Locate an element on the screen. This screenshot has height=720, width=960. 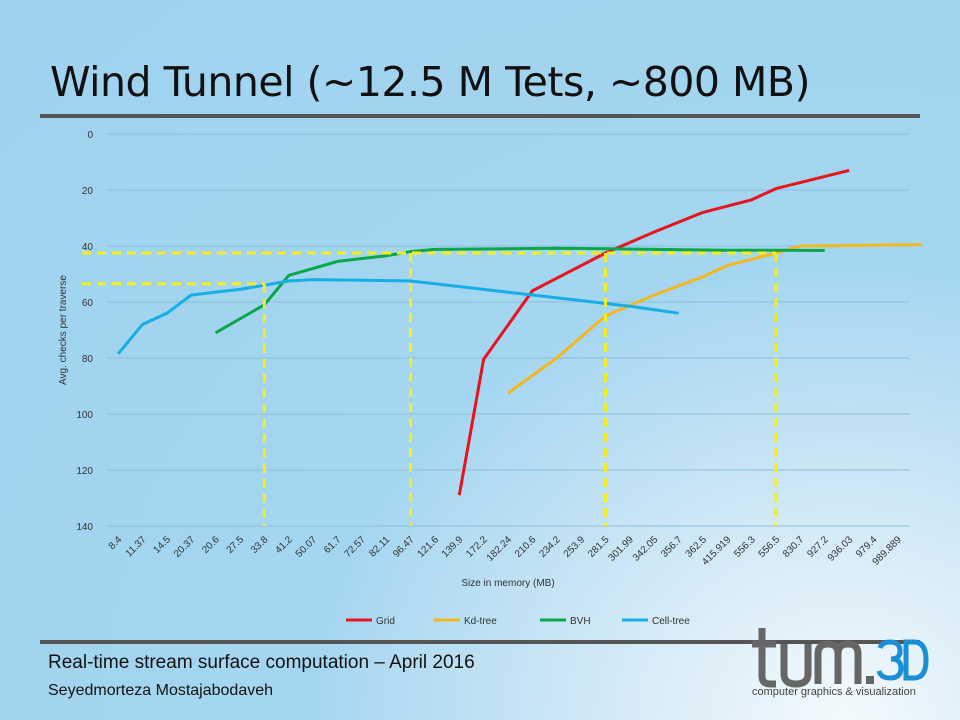
x-tick-label: 14.5 is located at coordinates (162, 545).